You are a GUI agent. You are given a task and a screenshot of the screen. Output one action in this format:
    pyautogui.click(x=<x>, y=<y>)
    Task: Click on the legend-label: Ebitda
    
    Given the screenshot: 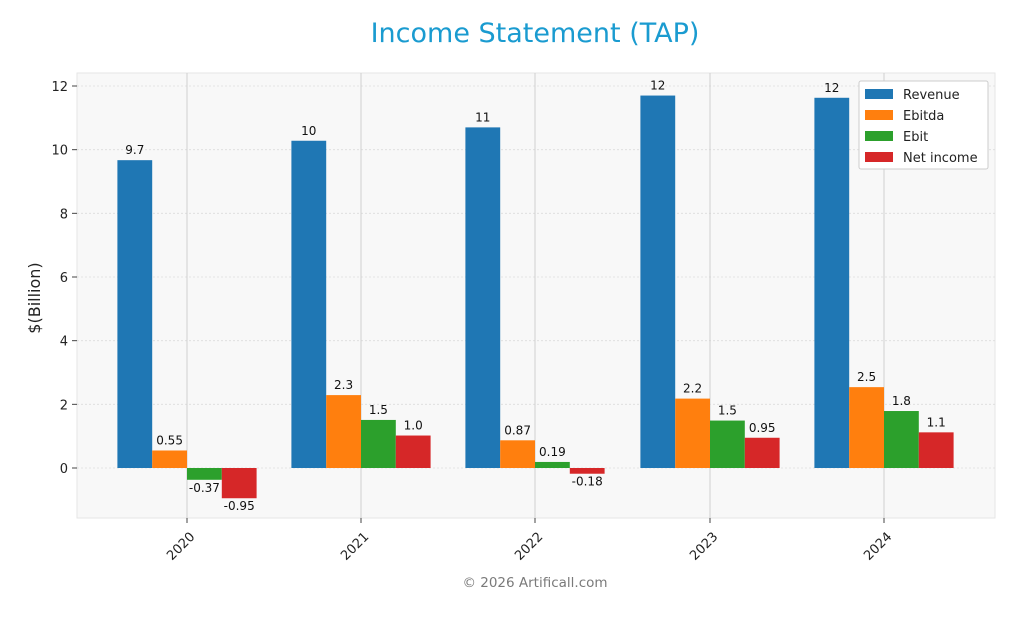 What is the action you would take?
    pyautogui.click(x=923, y=116)
    